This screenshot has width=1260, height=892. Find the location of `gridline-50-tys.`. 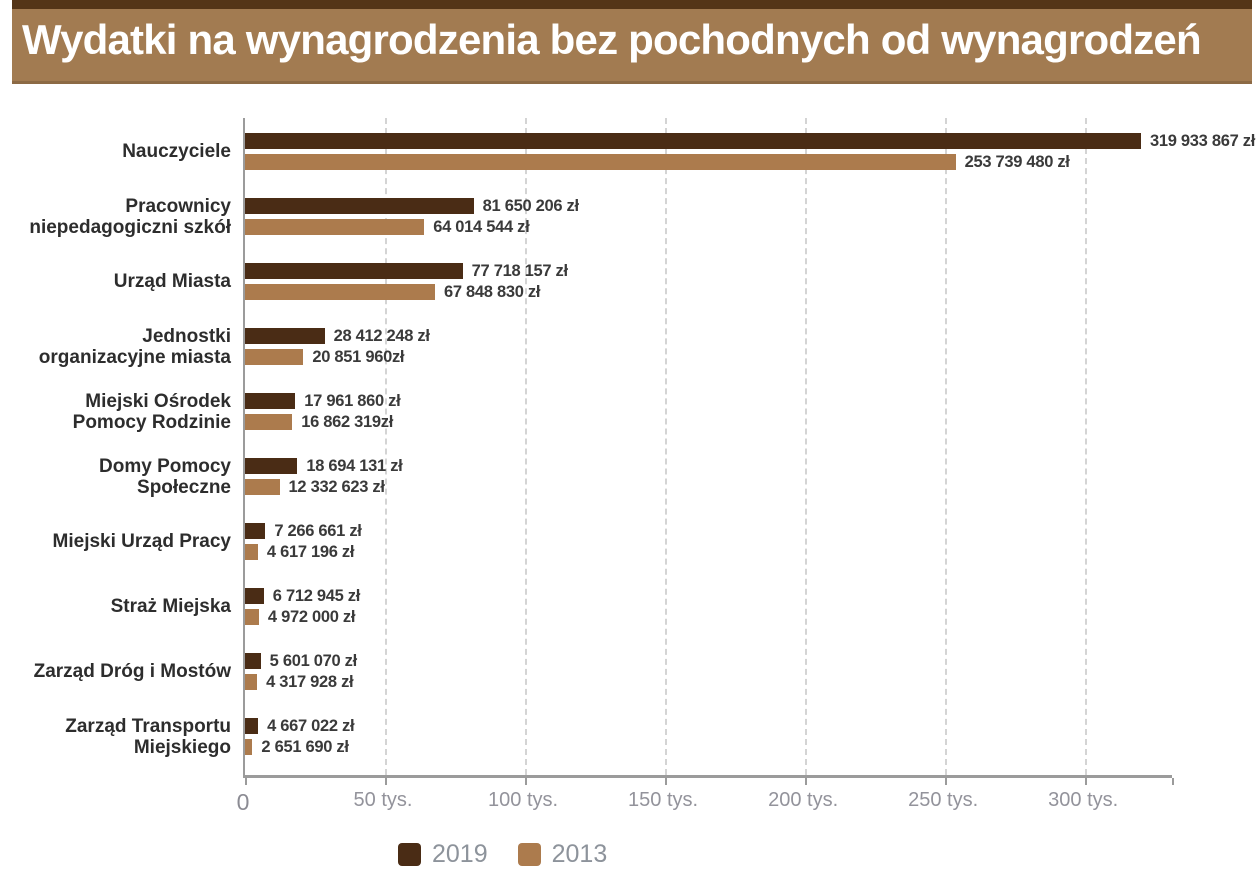

gridline-50-tys. is located at coordinates (386, 446).